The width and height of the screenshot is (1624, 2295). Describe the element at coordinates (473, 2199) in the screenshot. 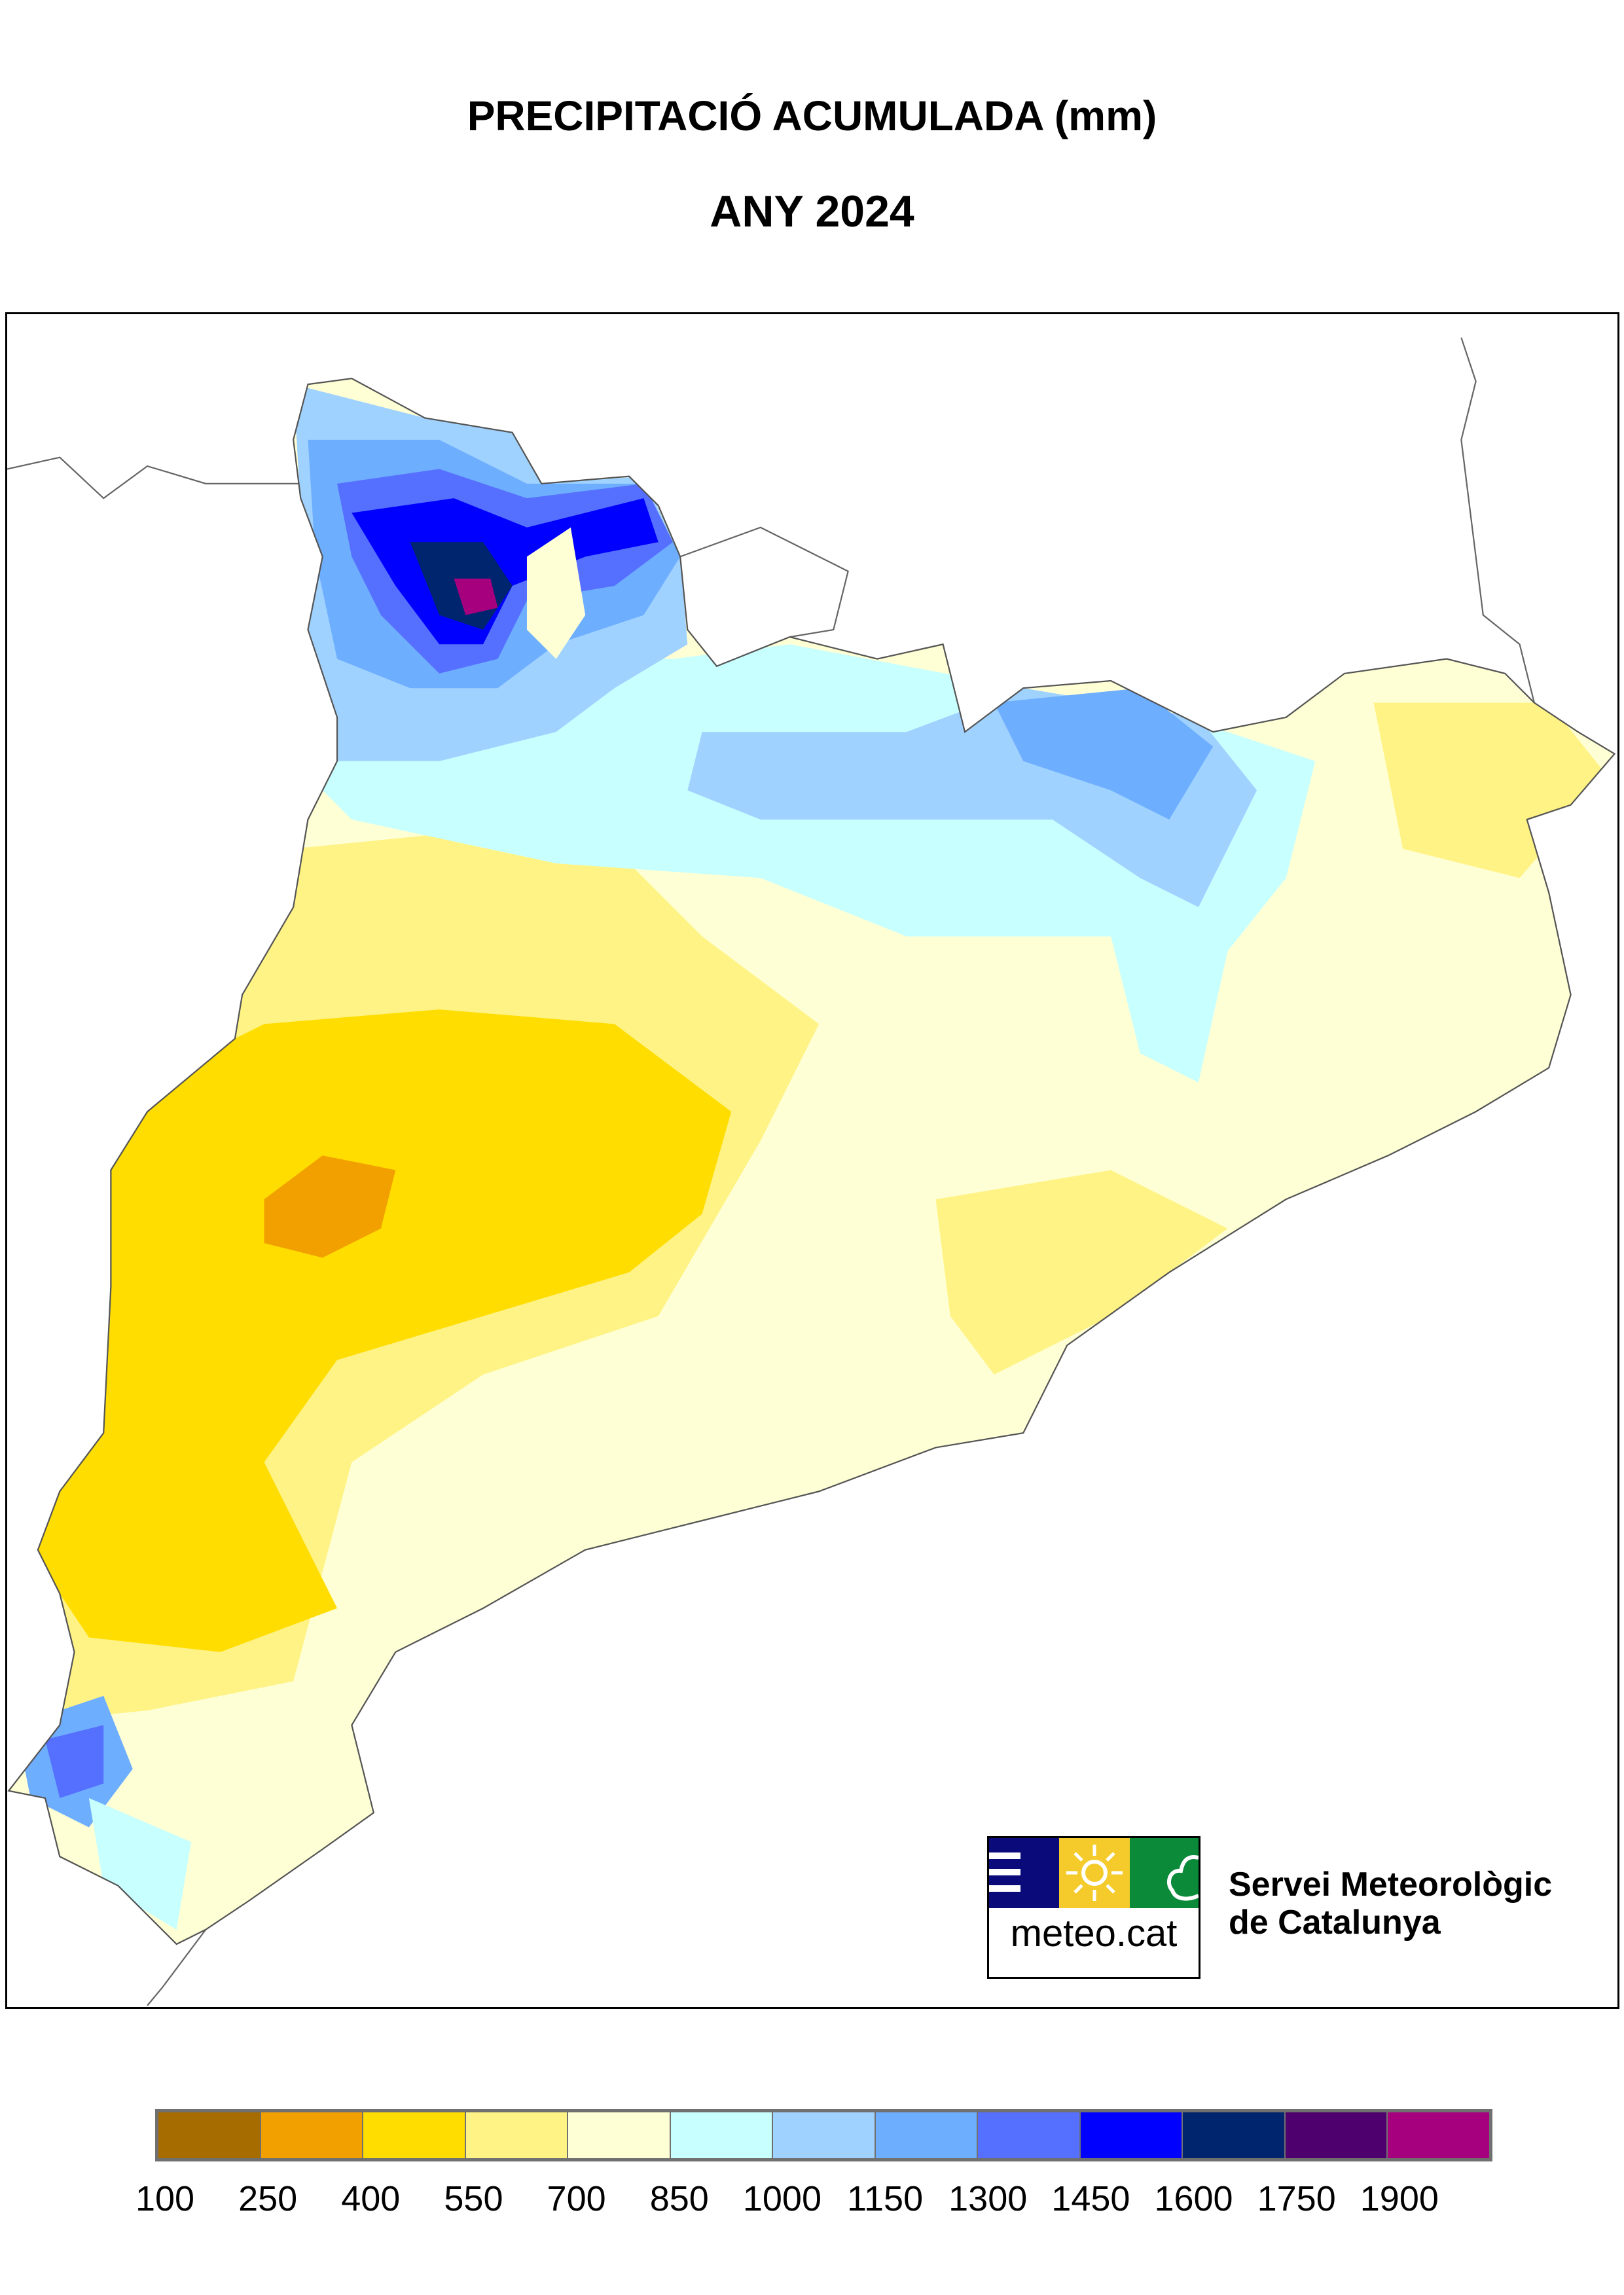

I see `legend-label: 550` at that location.